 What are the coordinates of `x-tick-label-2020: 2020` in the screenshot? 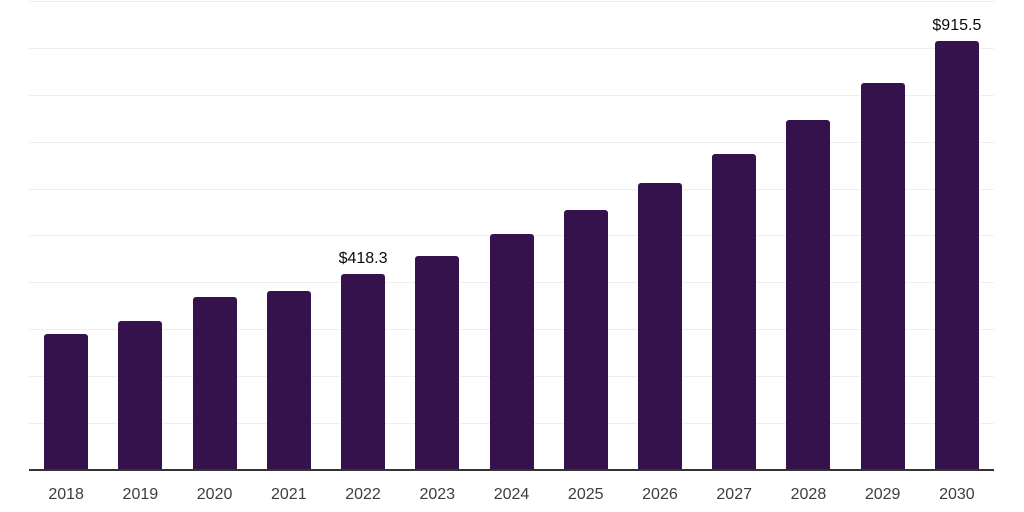 It's located at (214, 494).